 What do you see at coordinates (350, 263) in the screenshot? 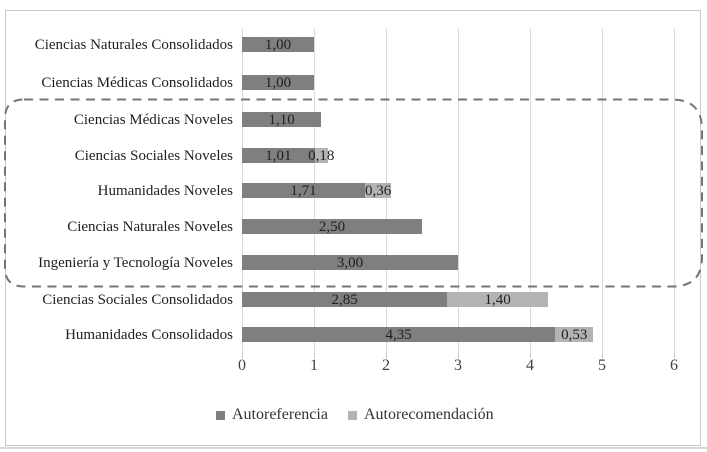
I see `value-label: 3,00` at bounding box center [350, 263].